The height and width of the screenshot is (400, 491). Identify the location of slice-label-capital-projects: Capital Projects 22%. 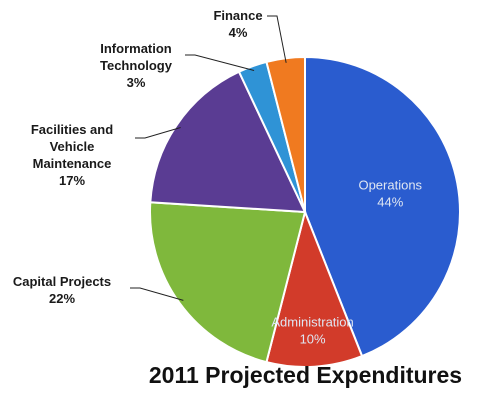
(62, 290).